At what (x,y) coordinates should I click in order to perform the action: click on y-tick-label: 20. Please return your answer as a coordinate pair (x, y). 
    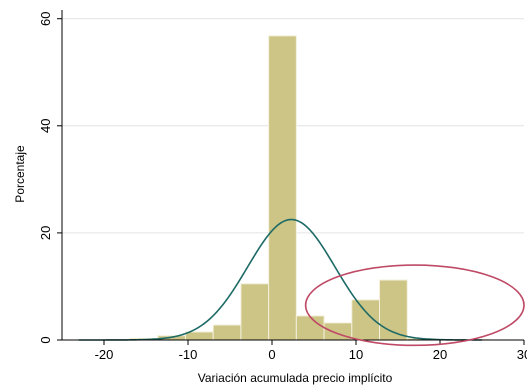
    Looking at the image, I should click on (45, 233).